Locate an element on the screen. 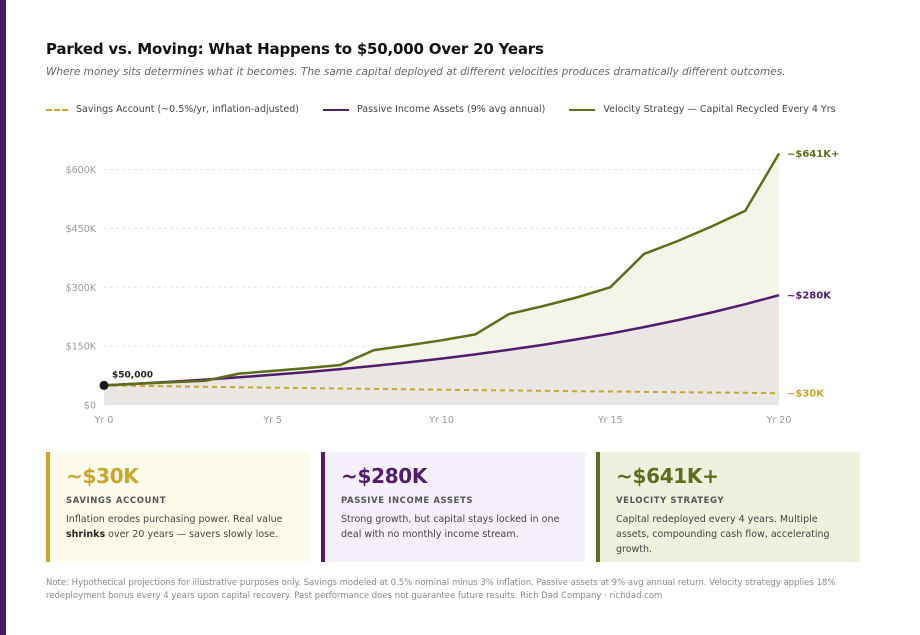 This screenshot has width=920, height=635. legend-label-passive: Passive Income Assets (9% avg annual) is located at coordinates (451, 109).